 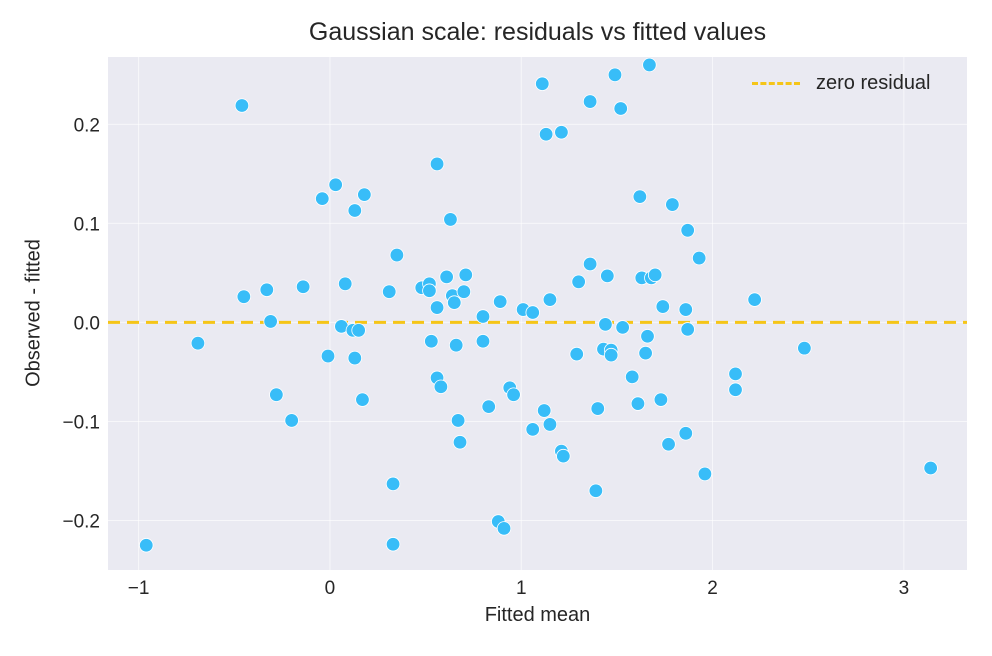 What do you see at coordinates (776, 83) in the screenshot?
I see `dashed-line-swatch-icon` at bounding box center [776, 83].